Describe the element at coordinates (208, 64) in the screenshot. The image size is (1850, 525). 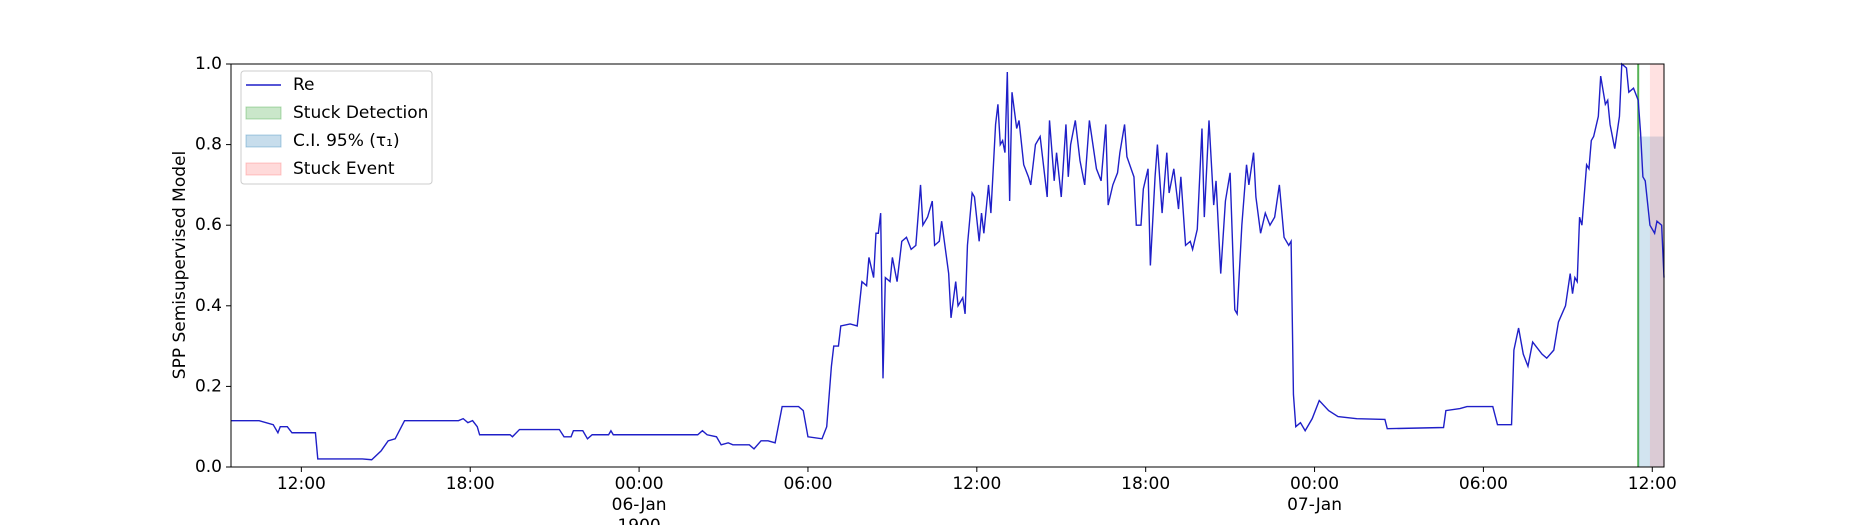
I see `y-tick-label: 1.0` at that location.